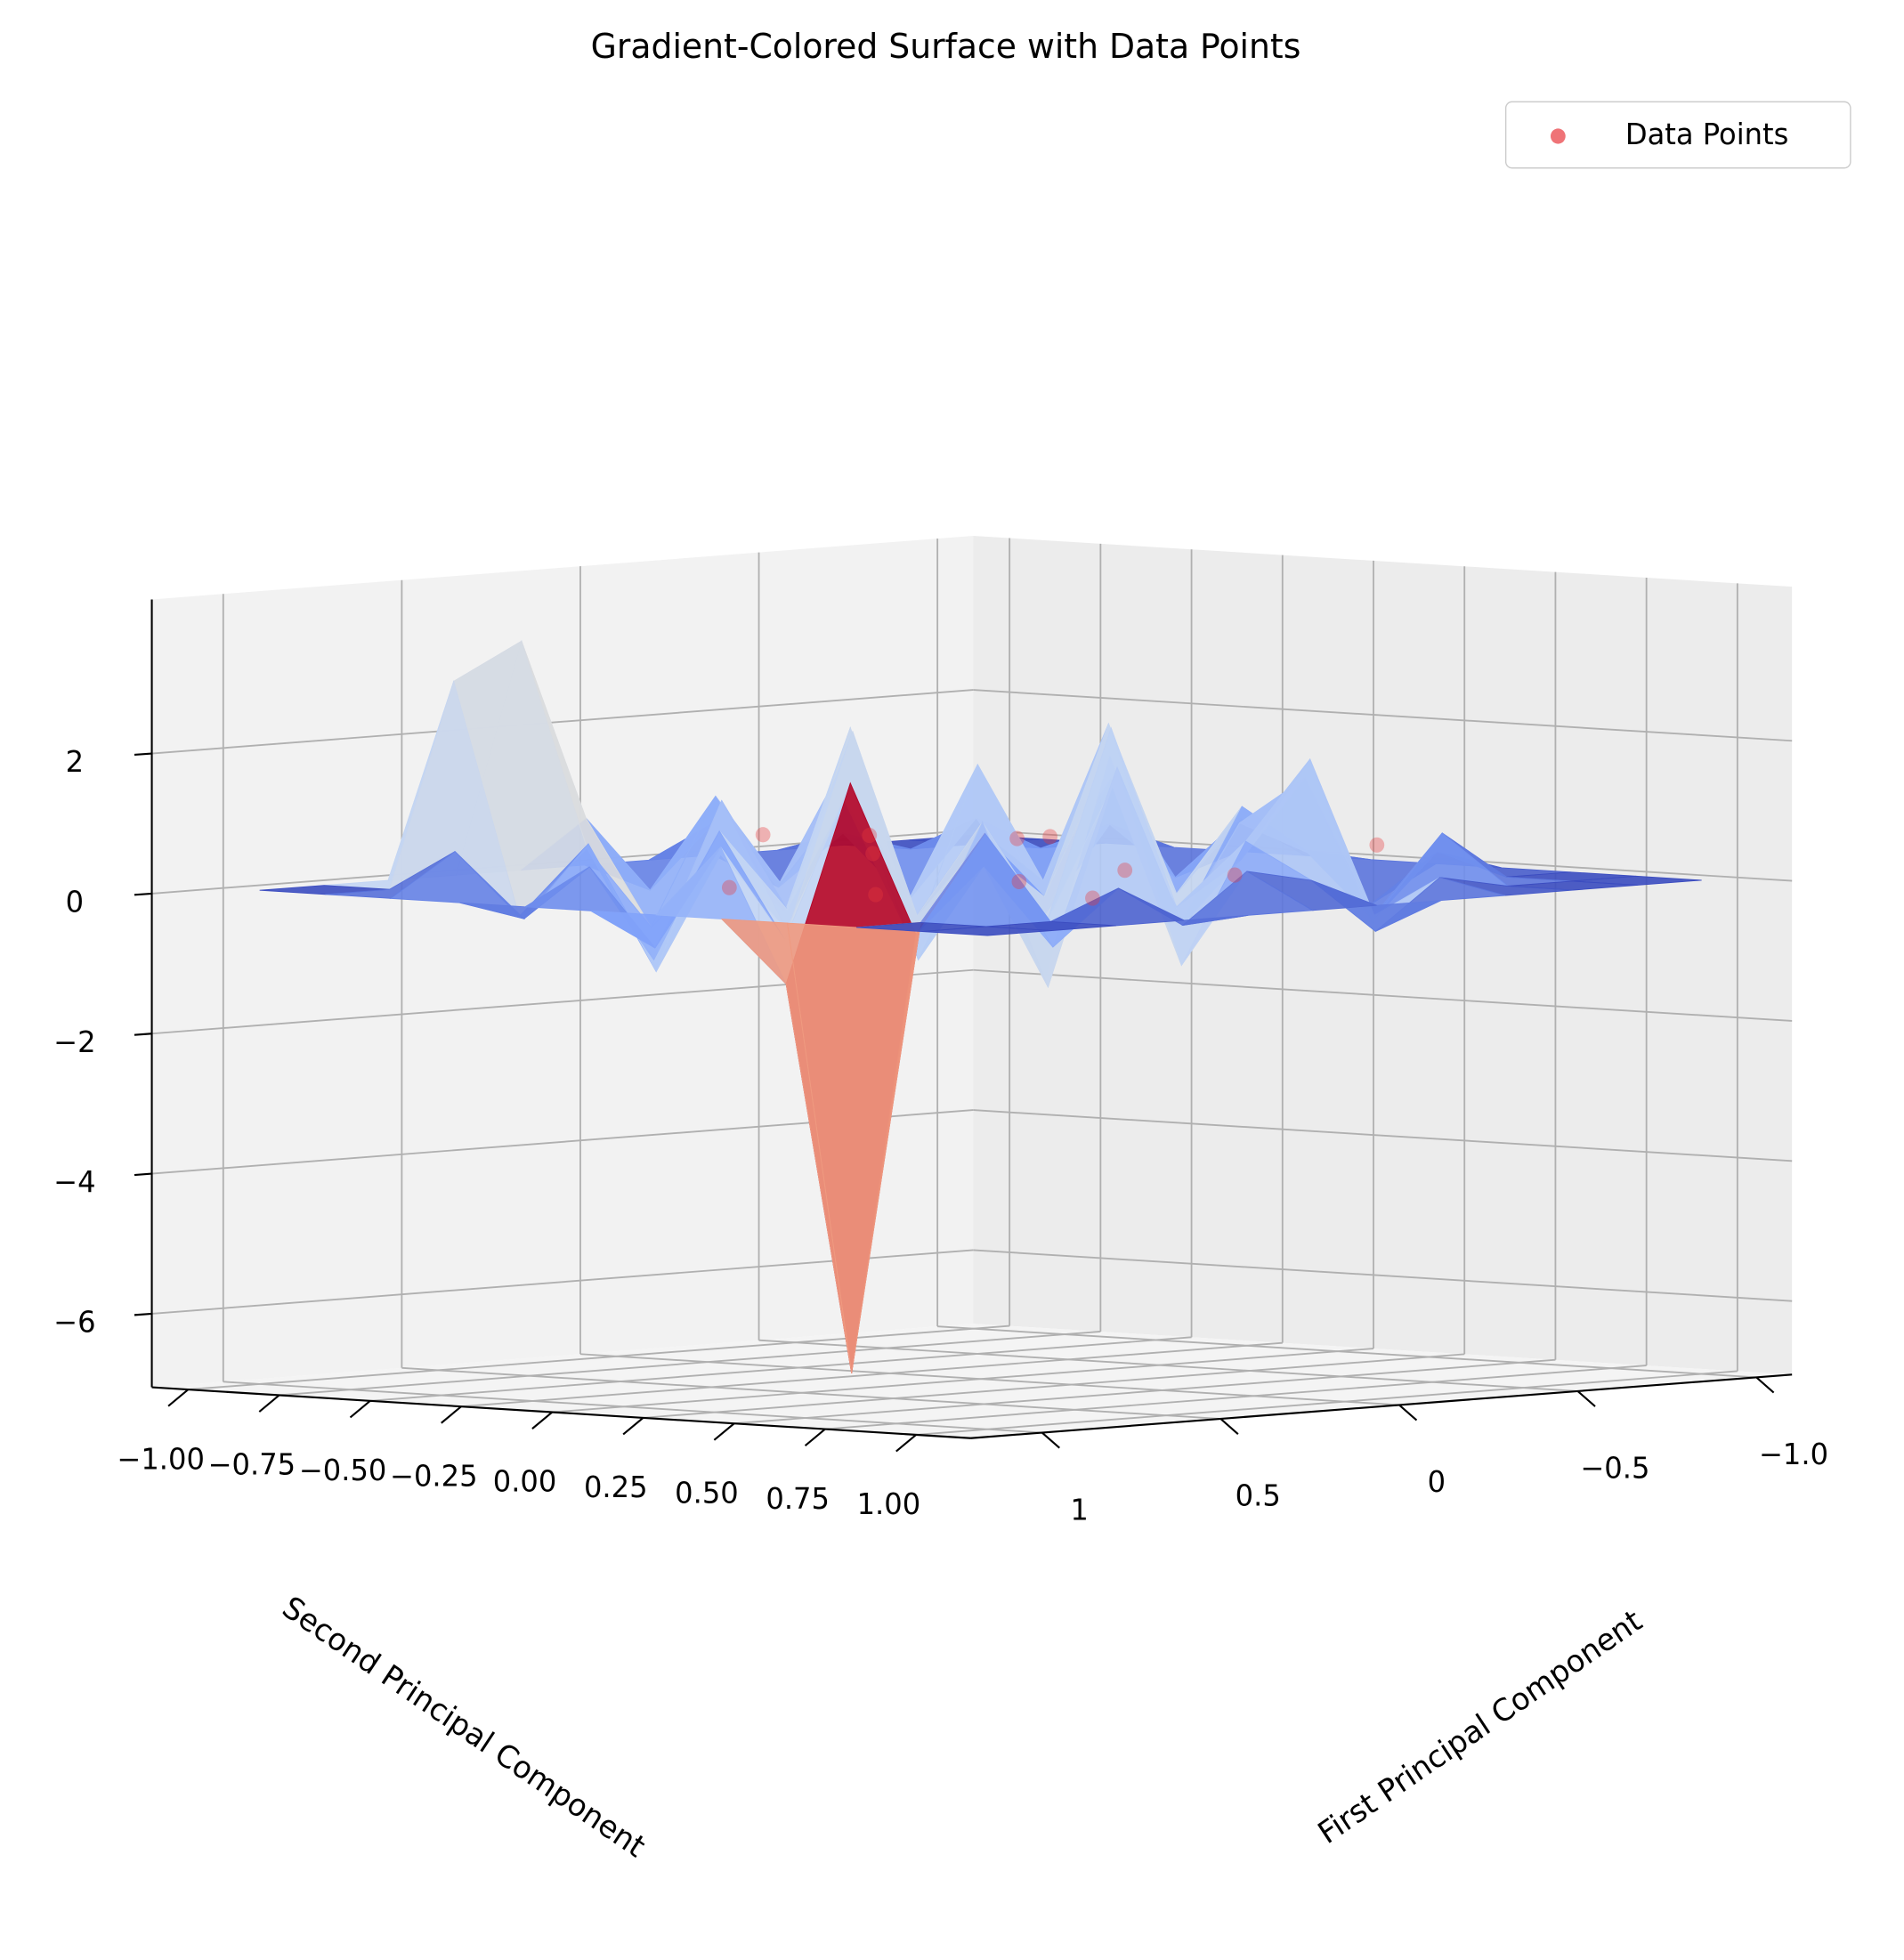  What do you see at coordinates (434, 1476) in the screenshot?
I see `y-tick-label: −0.25` at bounding box center [434, 1476].